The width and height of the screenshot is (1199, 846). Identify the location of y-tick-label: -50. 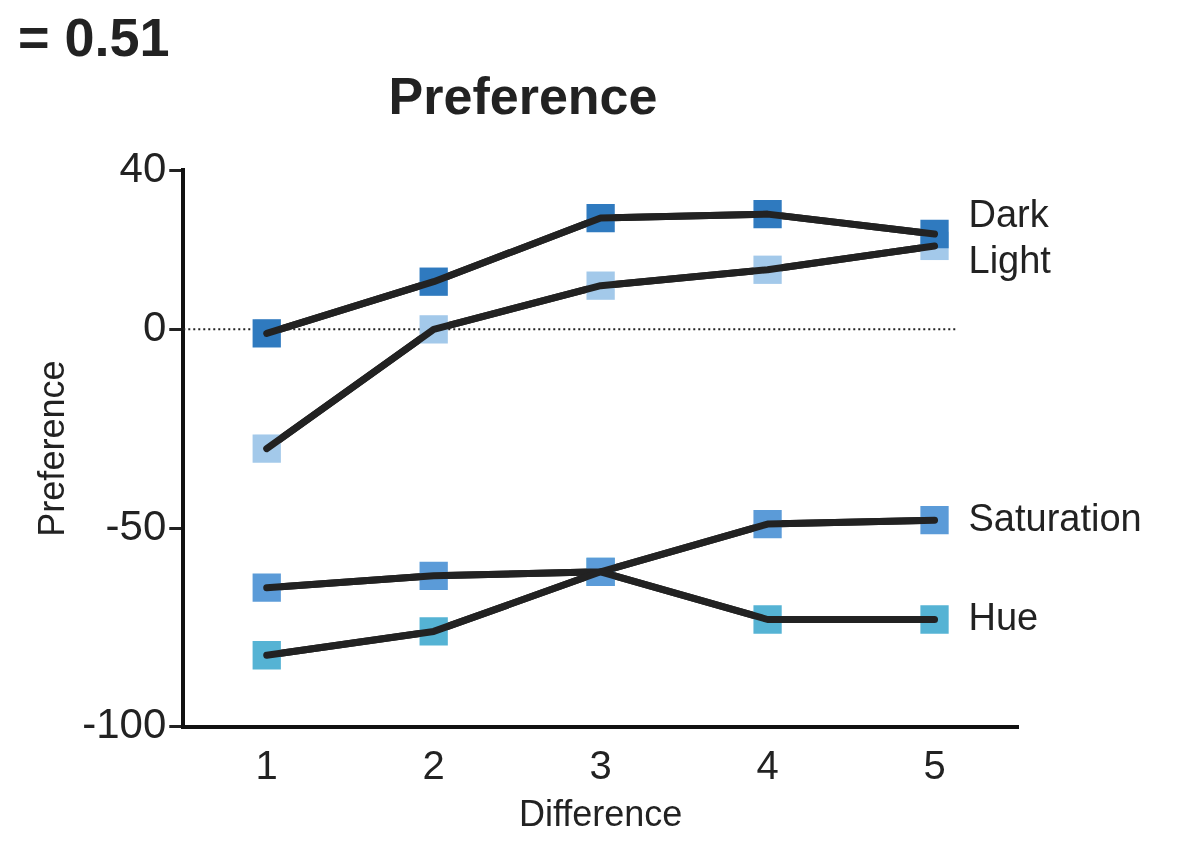
(136, 525).